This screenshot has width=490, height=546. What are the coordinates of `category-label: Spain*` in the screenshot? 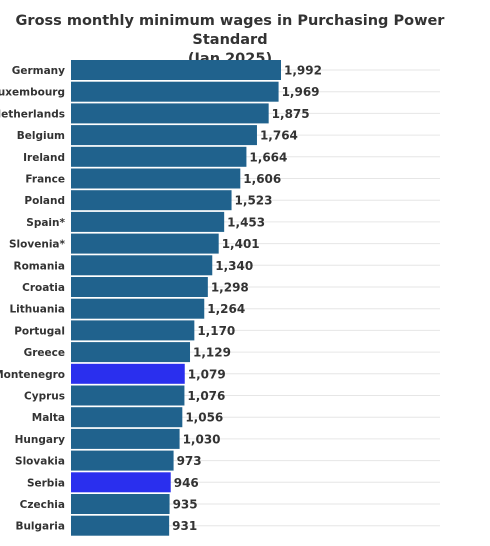 It's located at (45, 223).